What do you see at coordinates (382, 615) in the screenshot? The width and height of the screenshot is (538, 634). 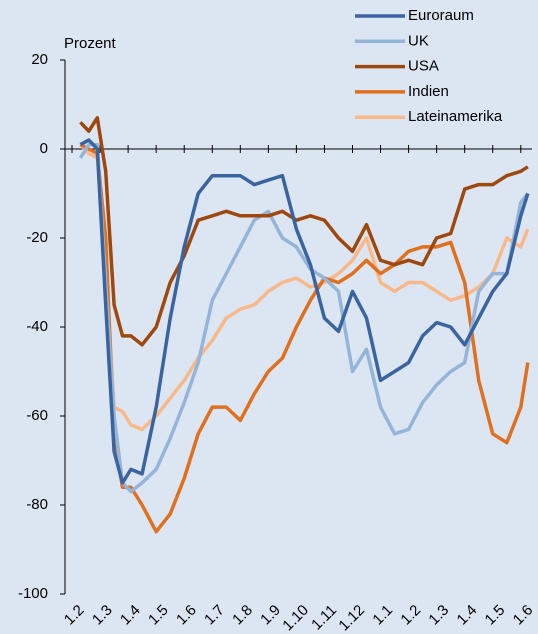 I see `x-tick-label: 1.1` at bounding box center [382, 615].